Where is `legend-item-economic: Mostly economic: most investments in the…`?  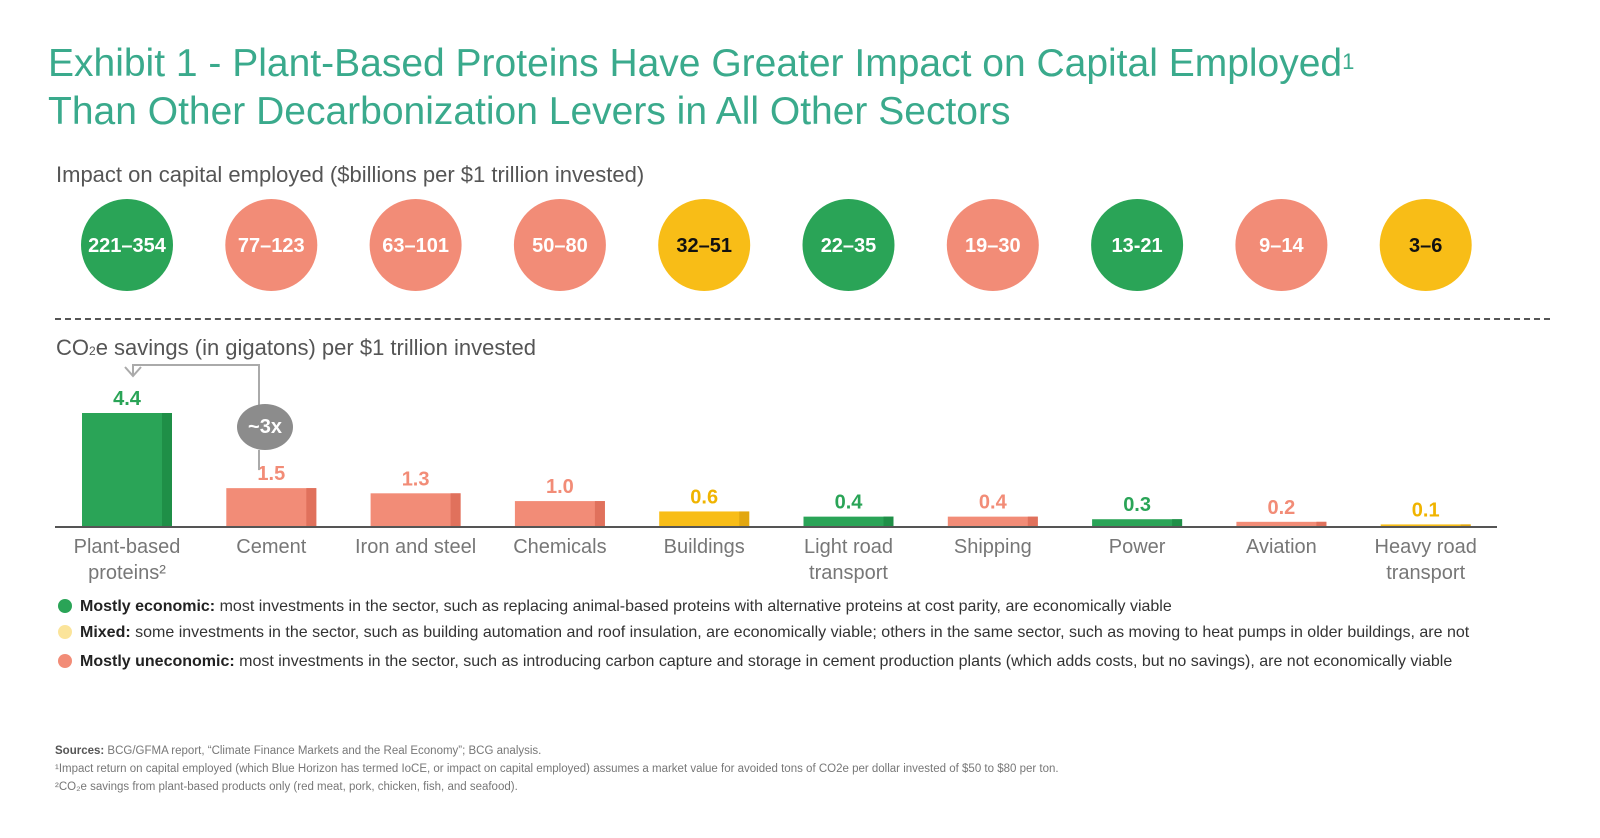 legend-item-economic: Mostly economic: most investments in the… is located at coordinates (615, 607).